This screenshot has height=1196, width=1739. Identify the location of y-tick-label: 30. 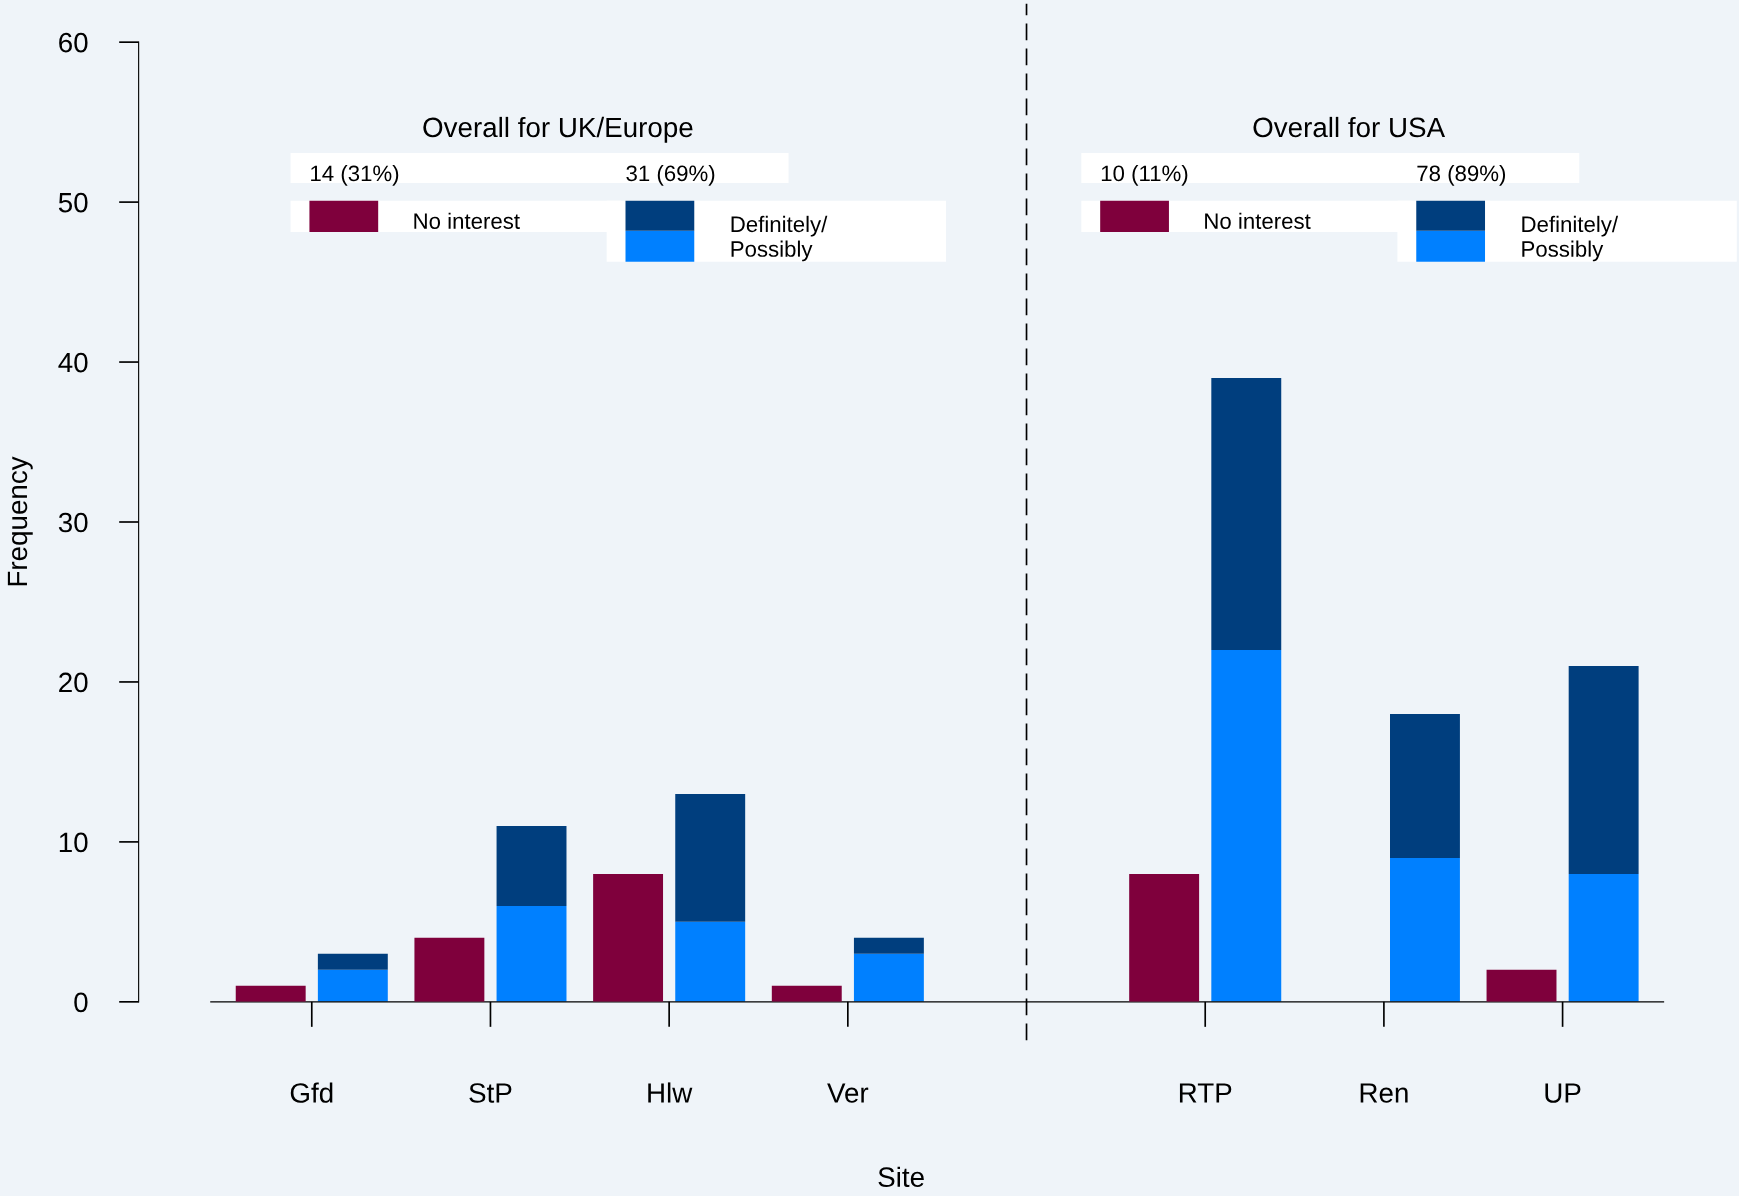
(73, 522).